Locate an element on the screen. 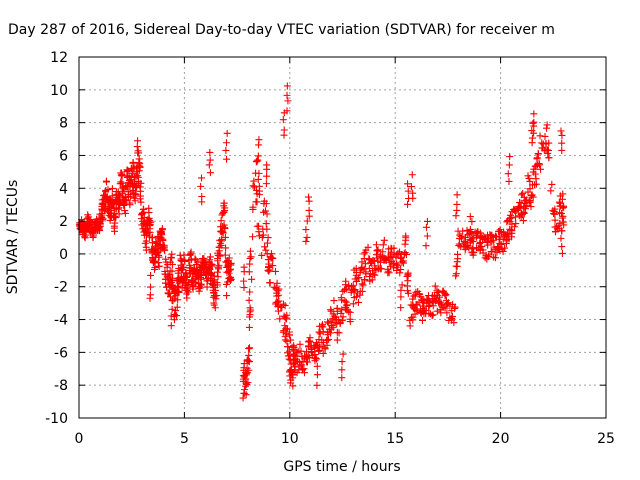 This screenshot has height=480, width=640. y-tick-label: 8 is located at coordinates (63, 124).